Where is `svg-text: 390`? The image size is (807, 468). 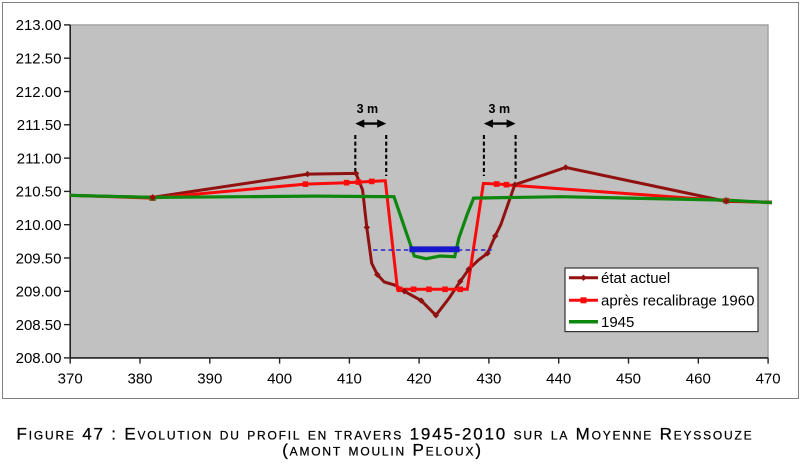 svg-text: 390 is located at coordinates (209, 378).